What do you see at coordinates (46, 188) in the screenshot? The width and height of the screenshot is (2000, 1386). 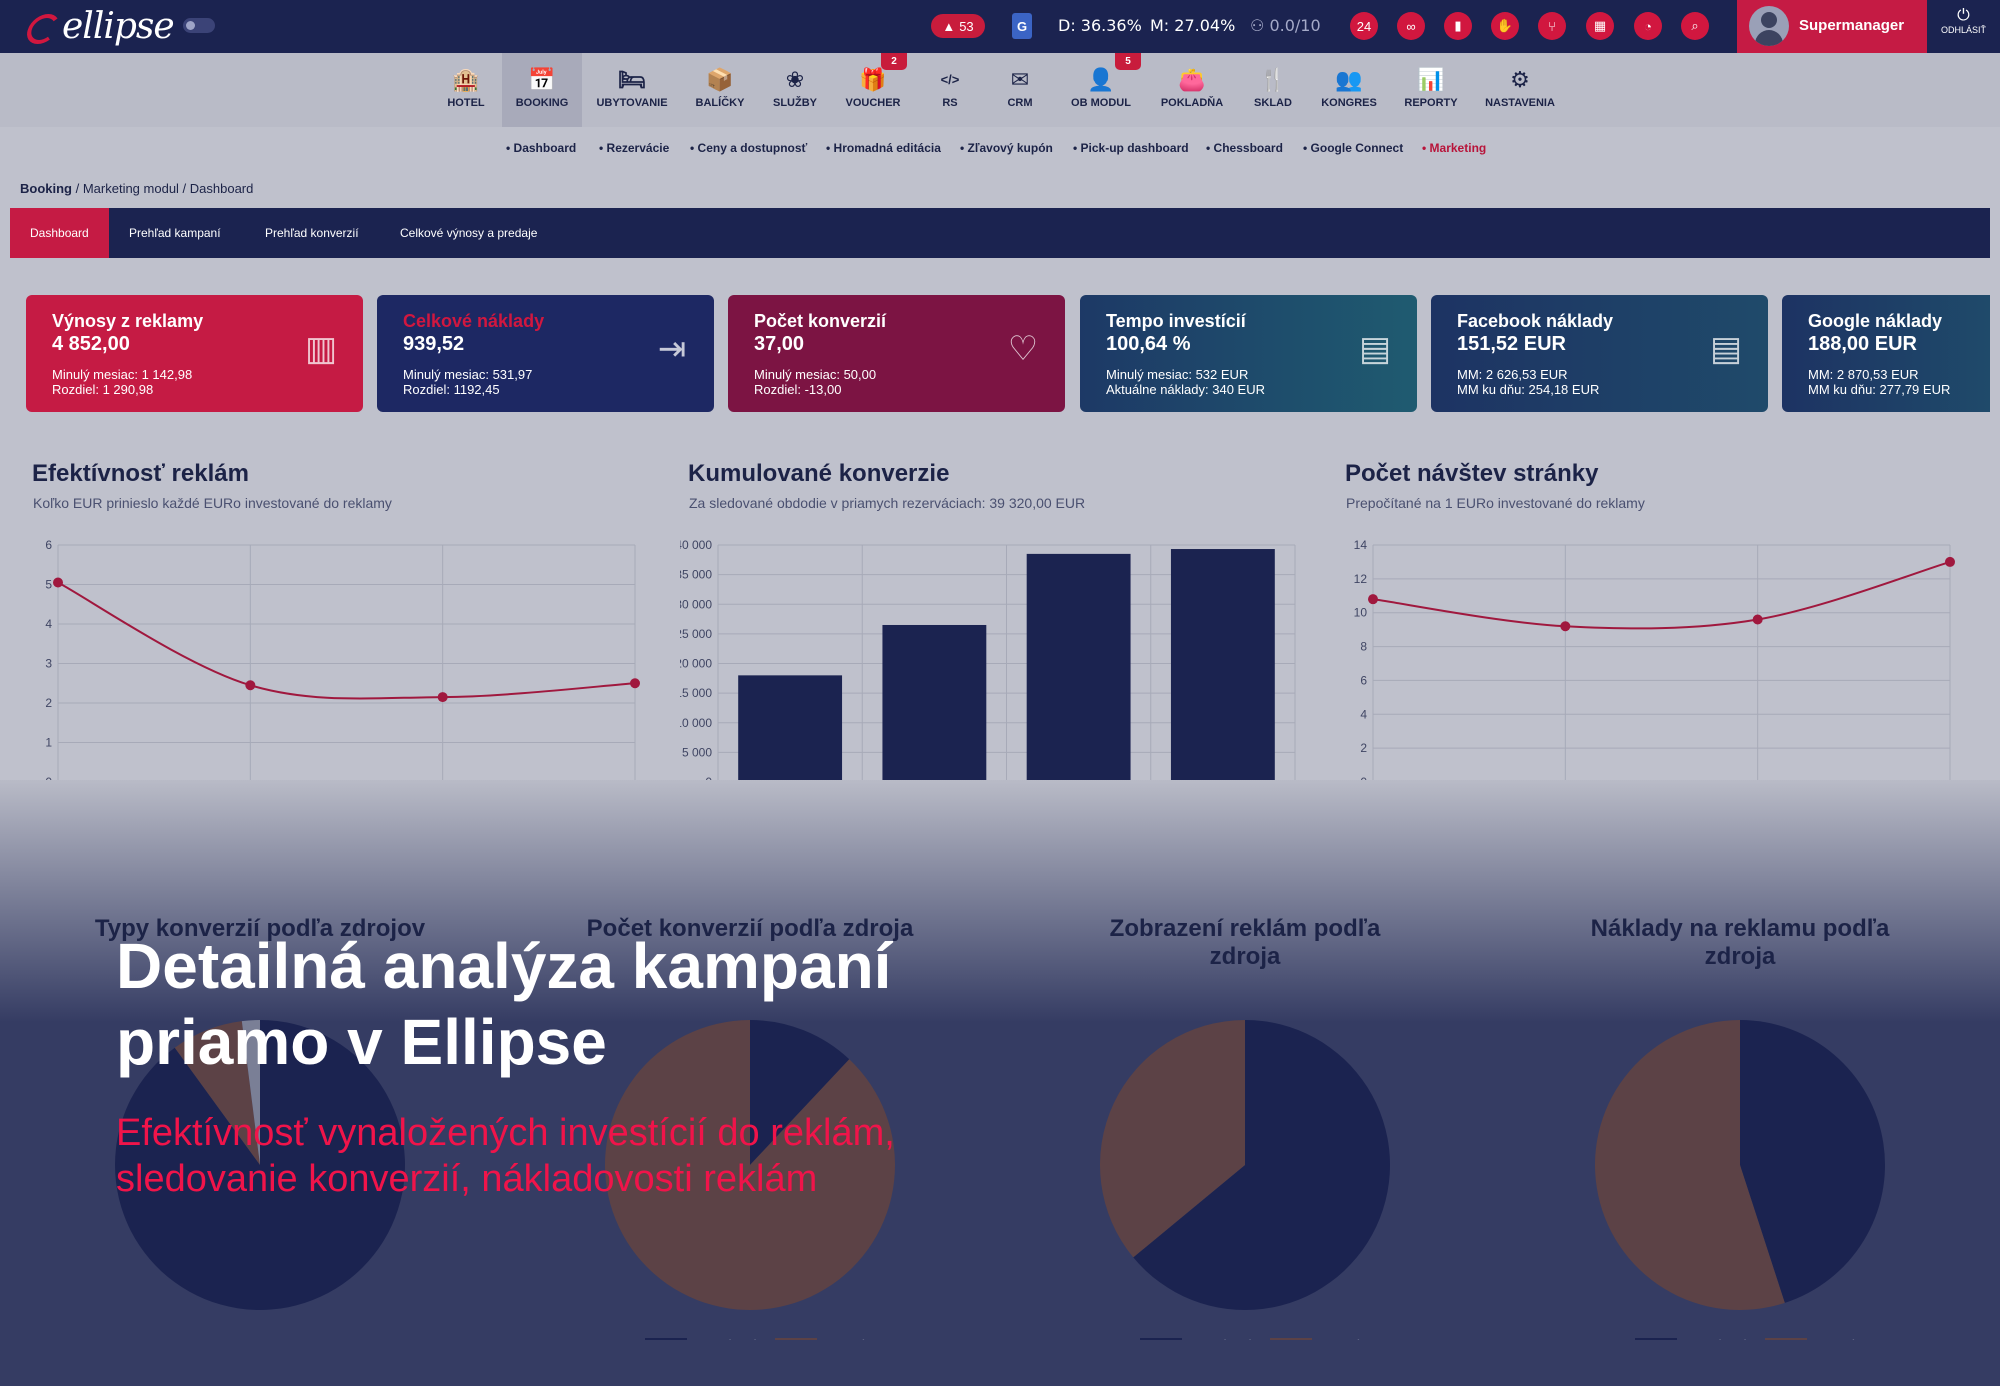 I see `breadcrumb-root: Booking` at bounding box center [46, 188].